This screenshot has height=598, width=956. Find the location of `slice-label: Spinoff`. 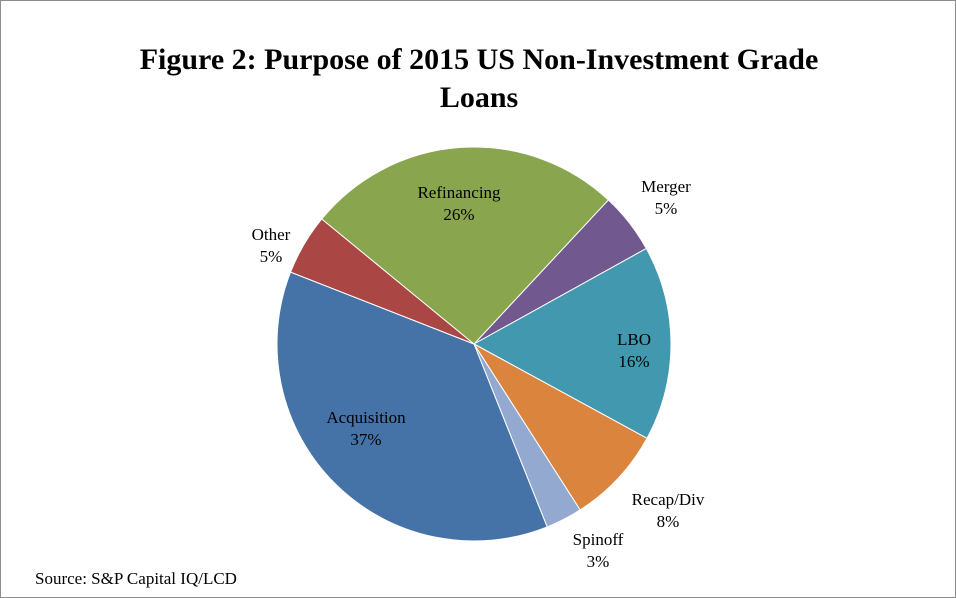

slice-label: Spinoff is located at coordinates (598, 539).